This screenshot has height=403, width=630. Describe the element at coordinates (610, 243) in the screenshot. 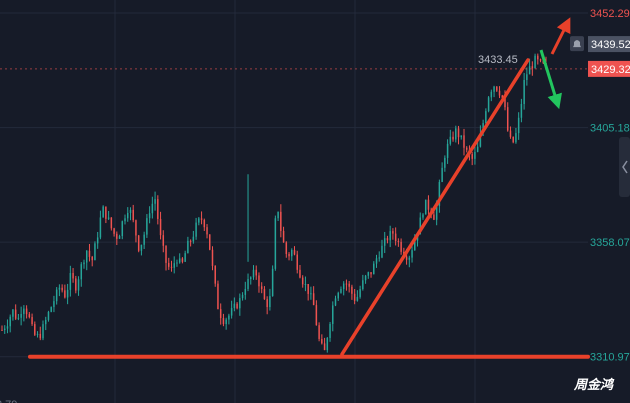

I see `price-tick-label: 3358.07` at that location.